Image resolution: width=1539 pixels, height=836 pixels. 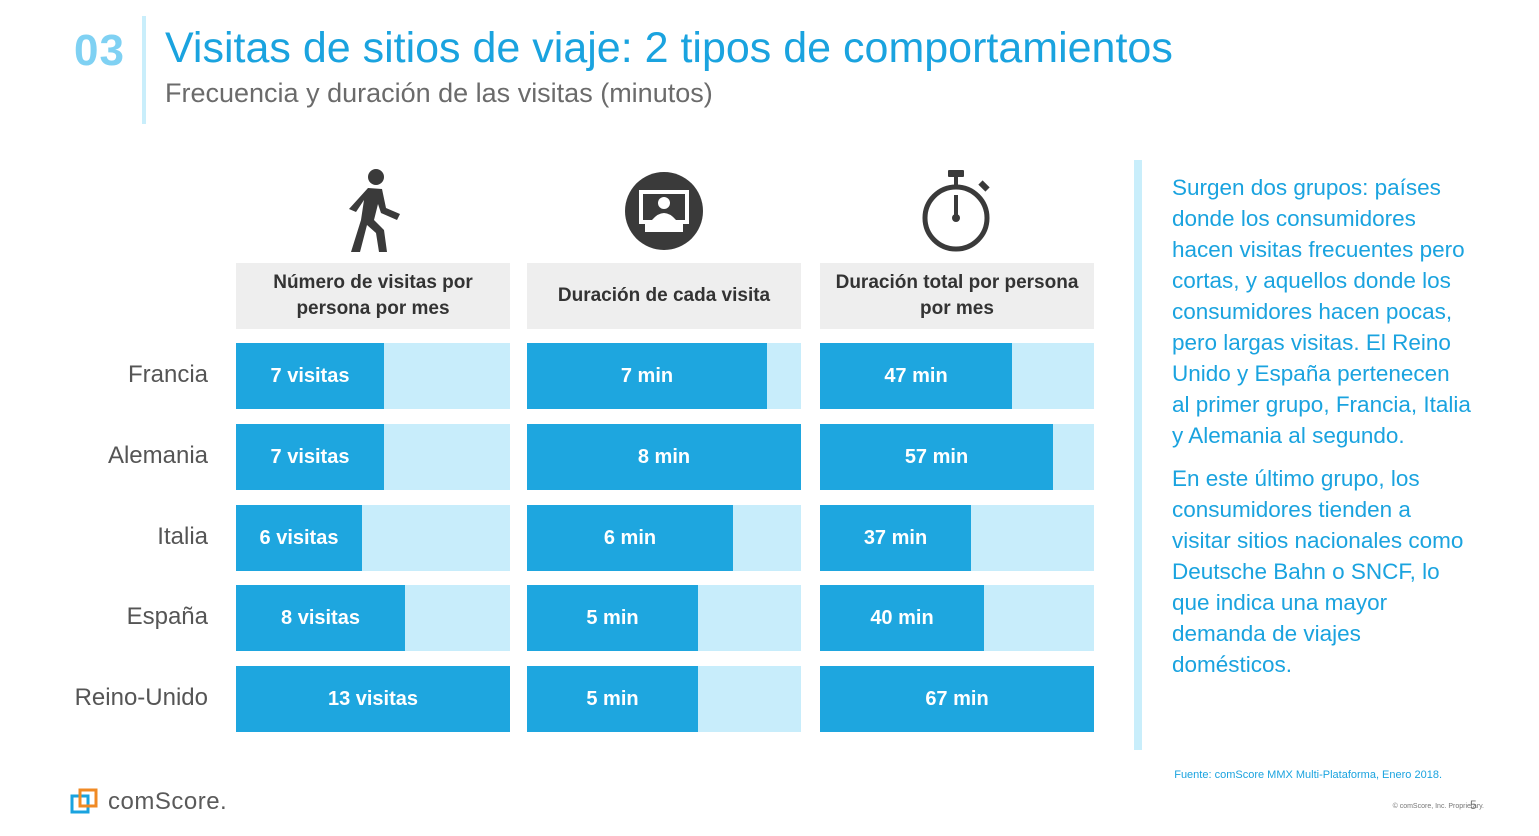 I want to click on bar-value-label: 67 min, so click(x=957, y=699).